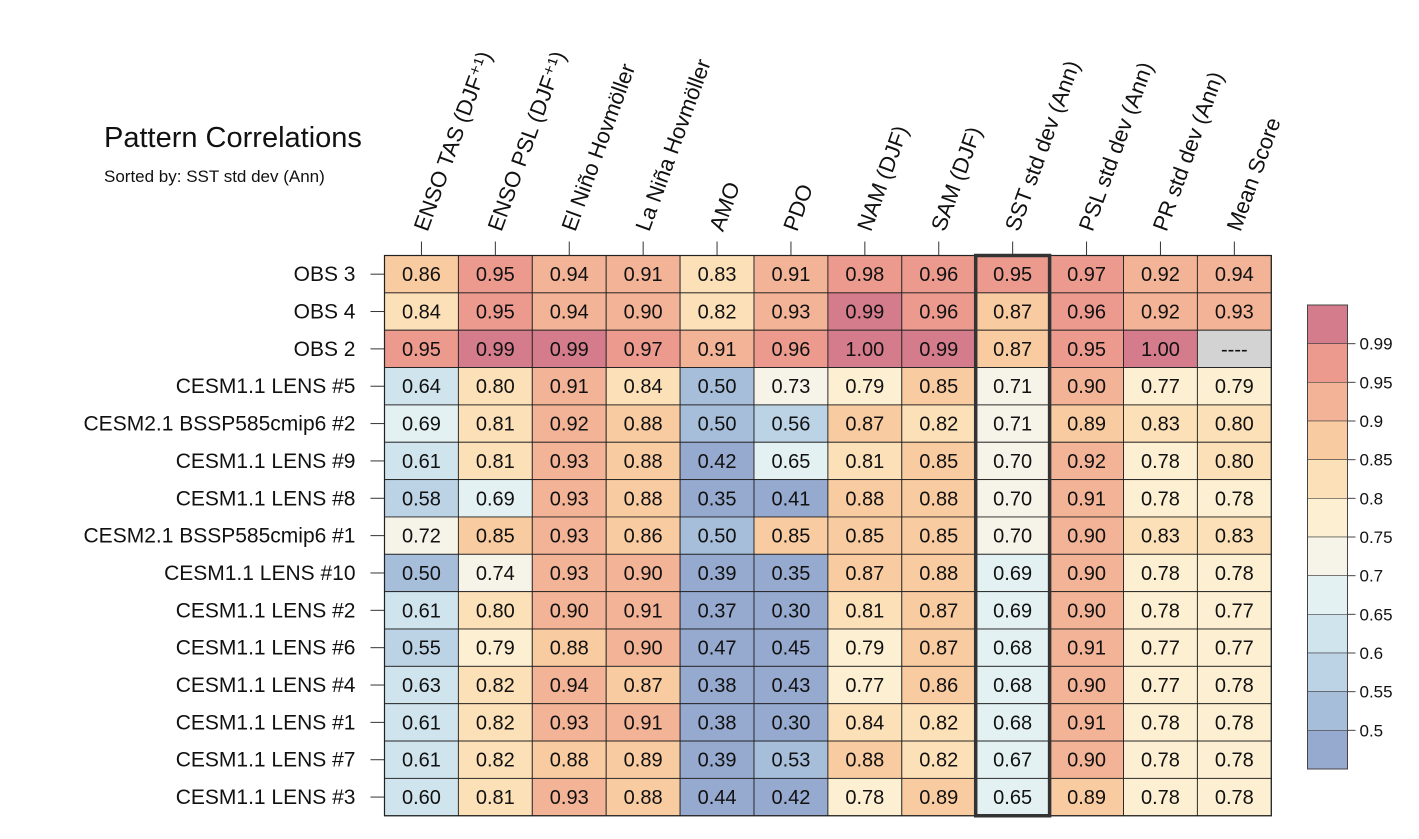 The image size is (1419, 839). Describe the element at coordinates (325, 349) in the screenshot. I see `row-label: OBS 2` at that location.